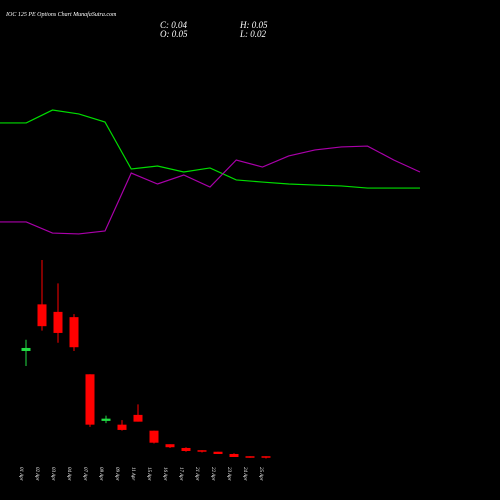 The image size is (500, 500). I want to click on ohlc-high: H: 0.05, so click(253, 25).